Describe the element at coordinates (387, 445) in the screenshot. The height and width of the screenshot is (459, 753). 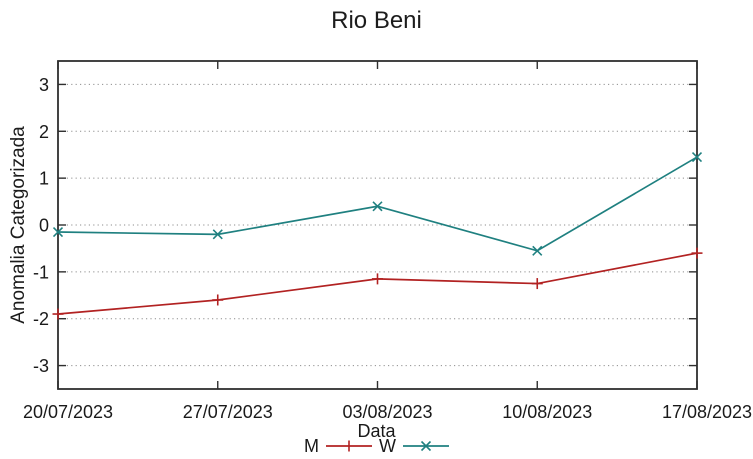
I see `legend-label-W: W` at that location.